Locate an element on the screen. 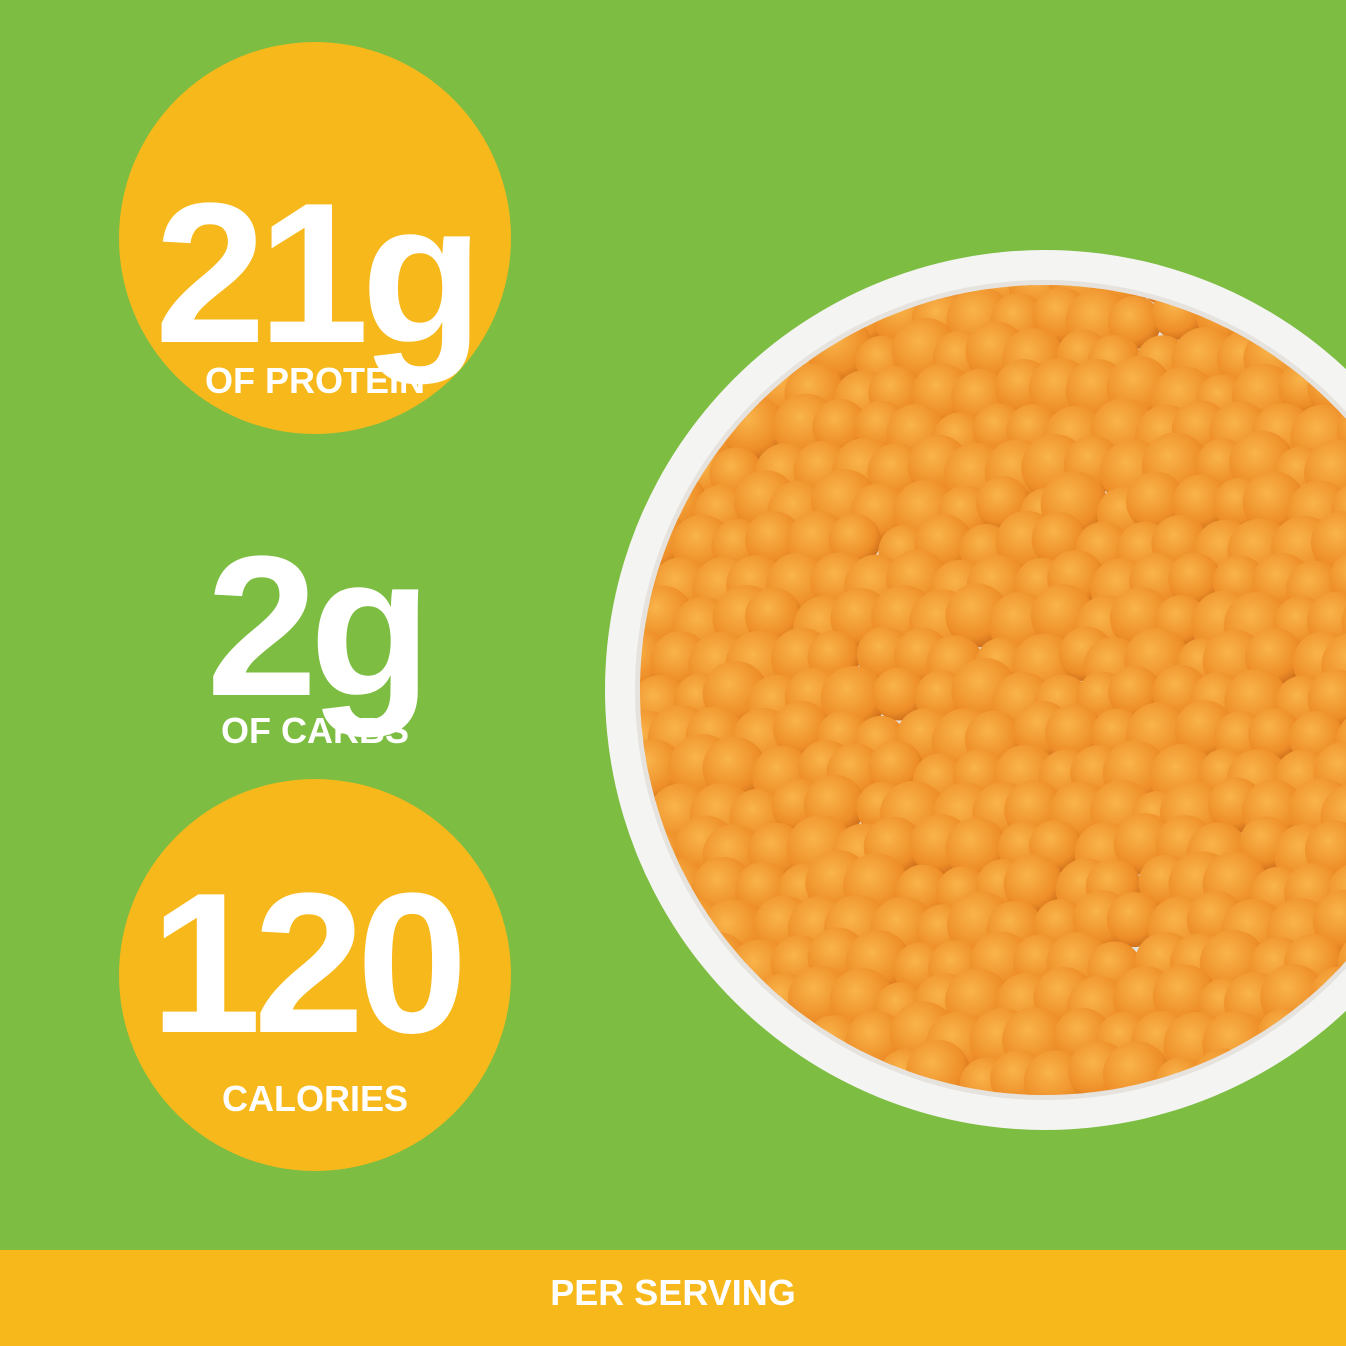 The image size is (1346, 1346). stat-label: OF PROTEIN is located at coordinates (315, 380).